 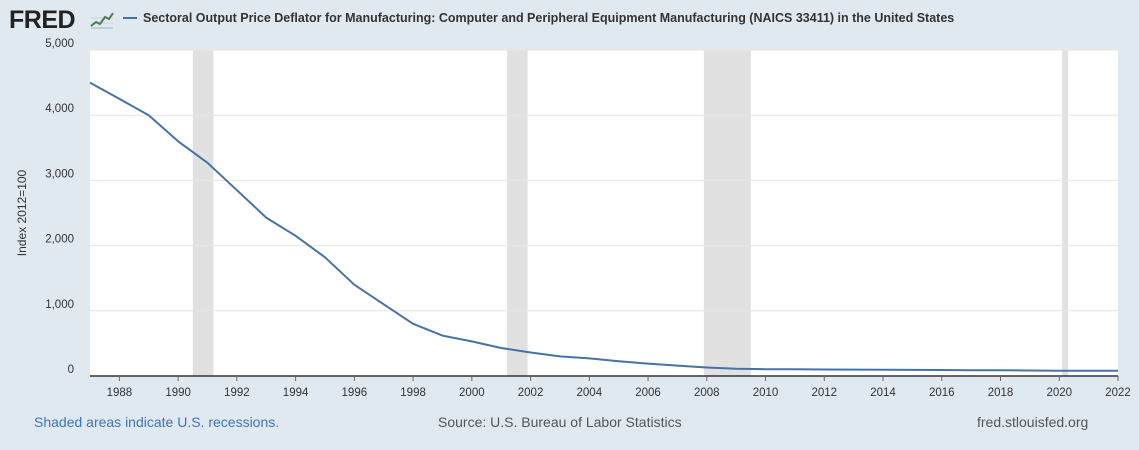 What do you see at coordinates (59, 174) in the screenshot?
I see `y-tick-label: 3,000` at bounding box center [59, 174].